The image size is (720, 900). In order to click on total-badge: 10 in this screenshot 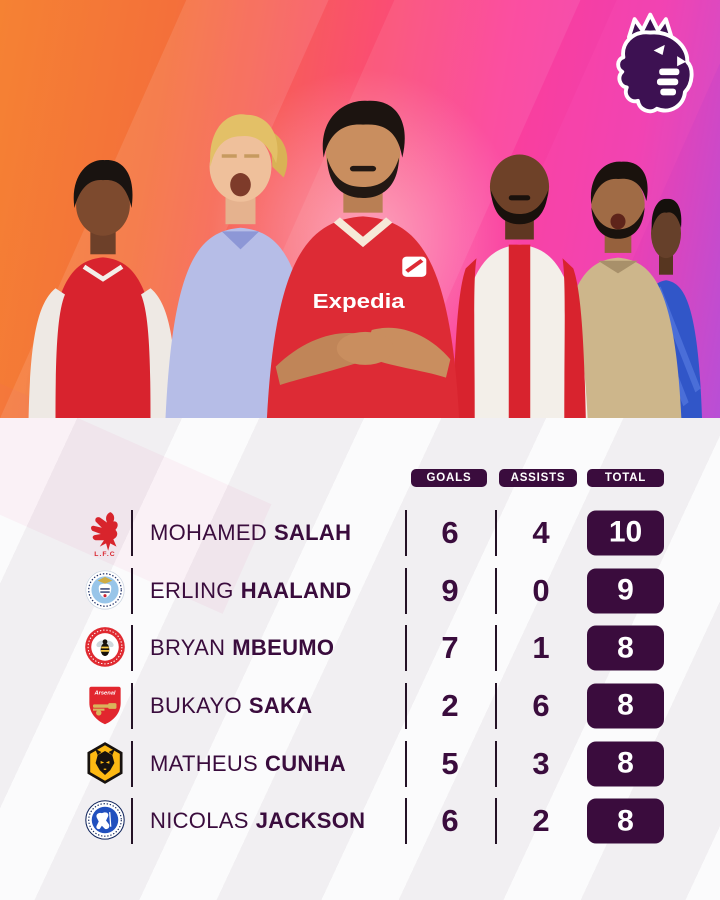, I will do `click(625, 533)`.